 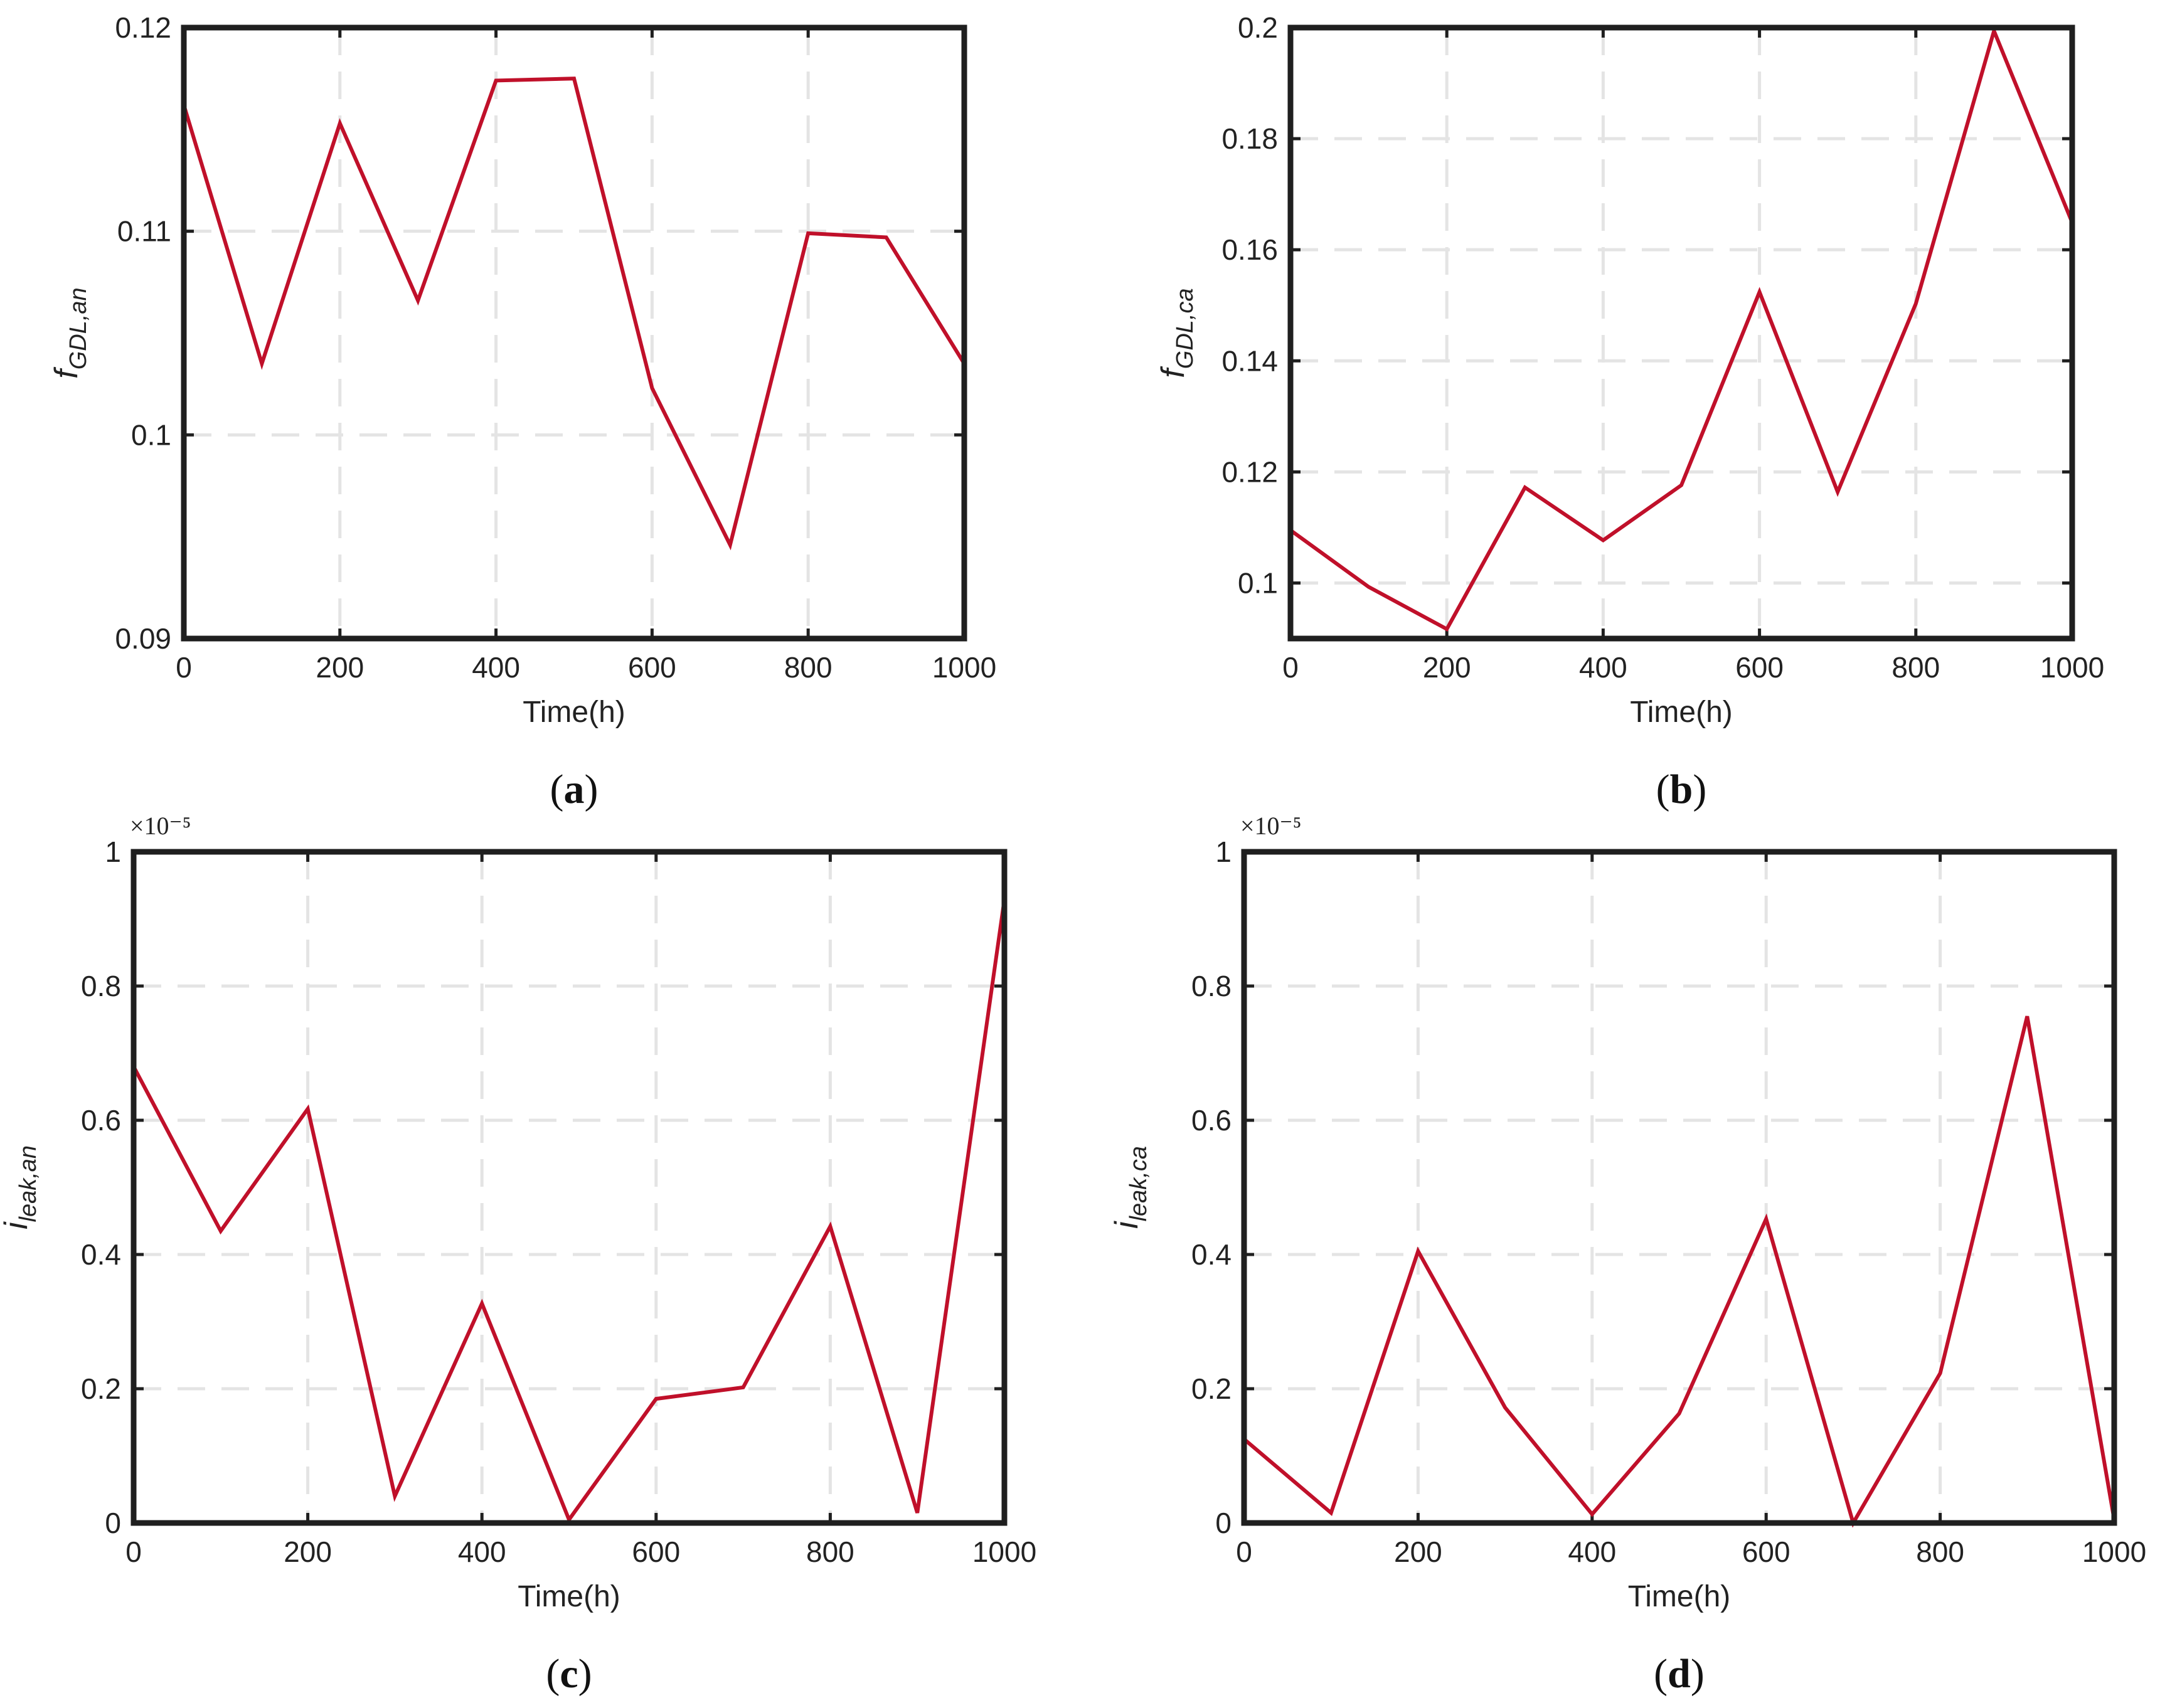 I want to click on y-axis-label-subscript: leak,ca, so click(x=1138, y=1183).